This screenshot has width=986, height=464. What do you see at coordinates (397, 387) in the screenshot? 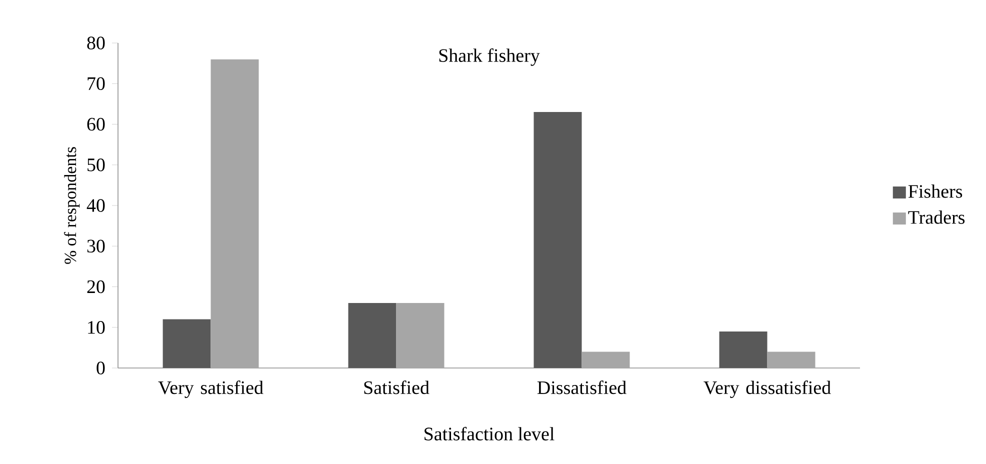
I see `x-tick-label: Satisfied` at bounding box center [397, 387].